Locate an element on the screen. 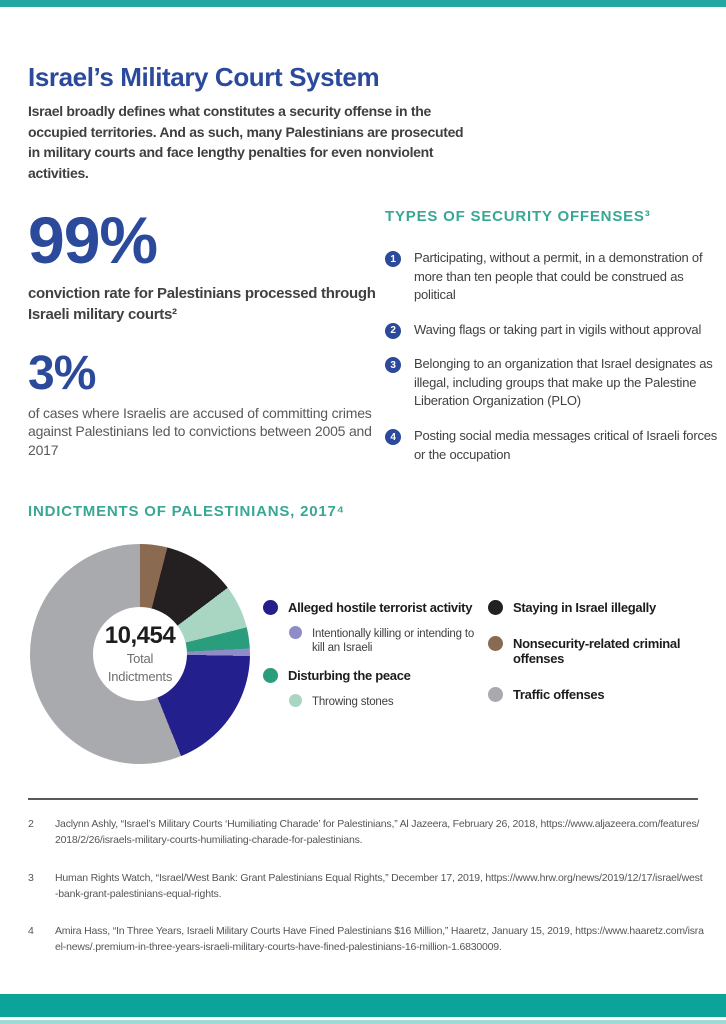  offenses-heading: TYPES OF SECURITY OFFENSES³ is located at coordinates (518, 216).